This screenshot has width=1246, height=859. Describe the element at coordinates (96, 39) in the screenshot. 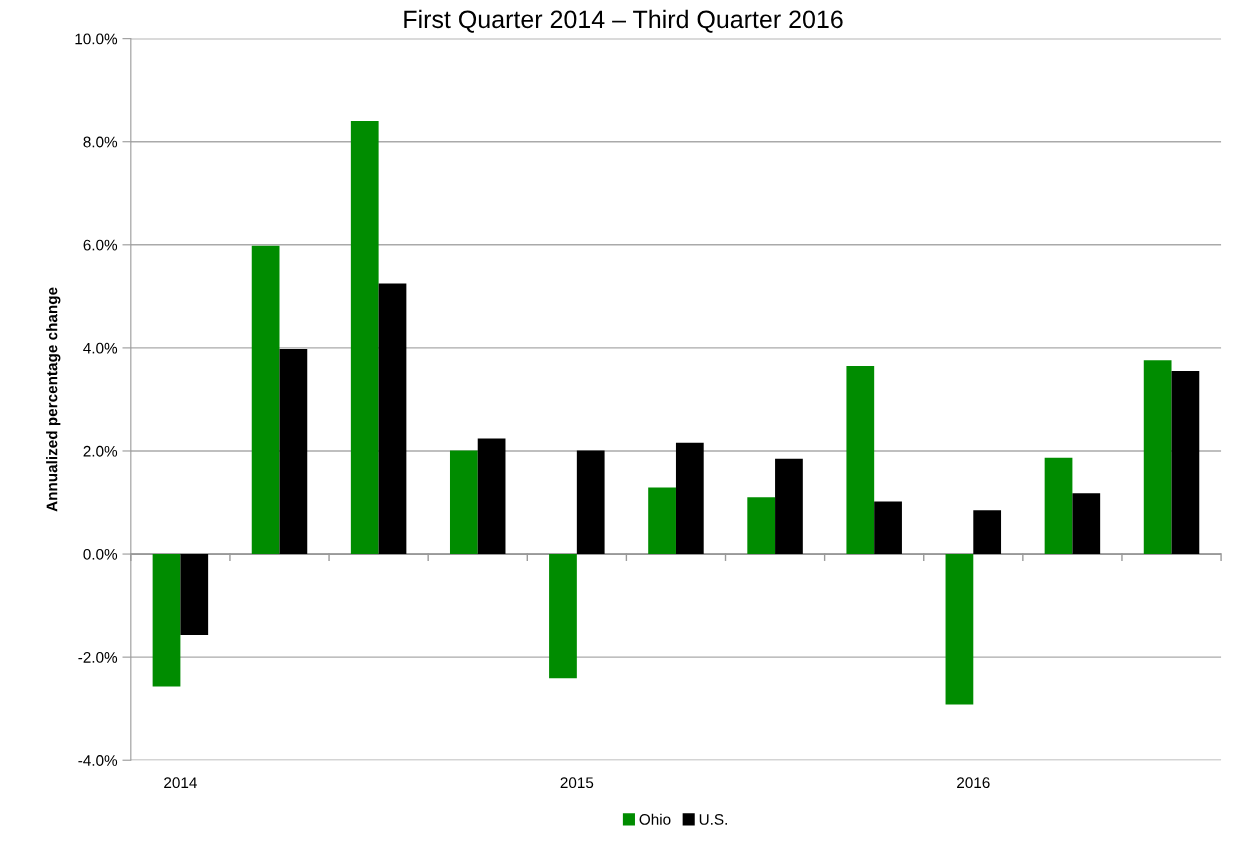

I see `y-tick-label: 10.0%` at that location.